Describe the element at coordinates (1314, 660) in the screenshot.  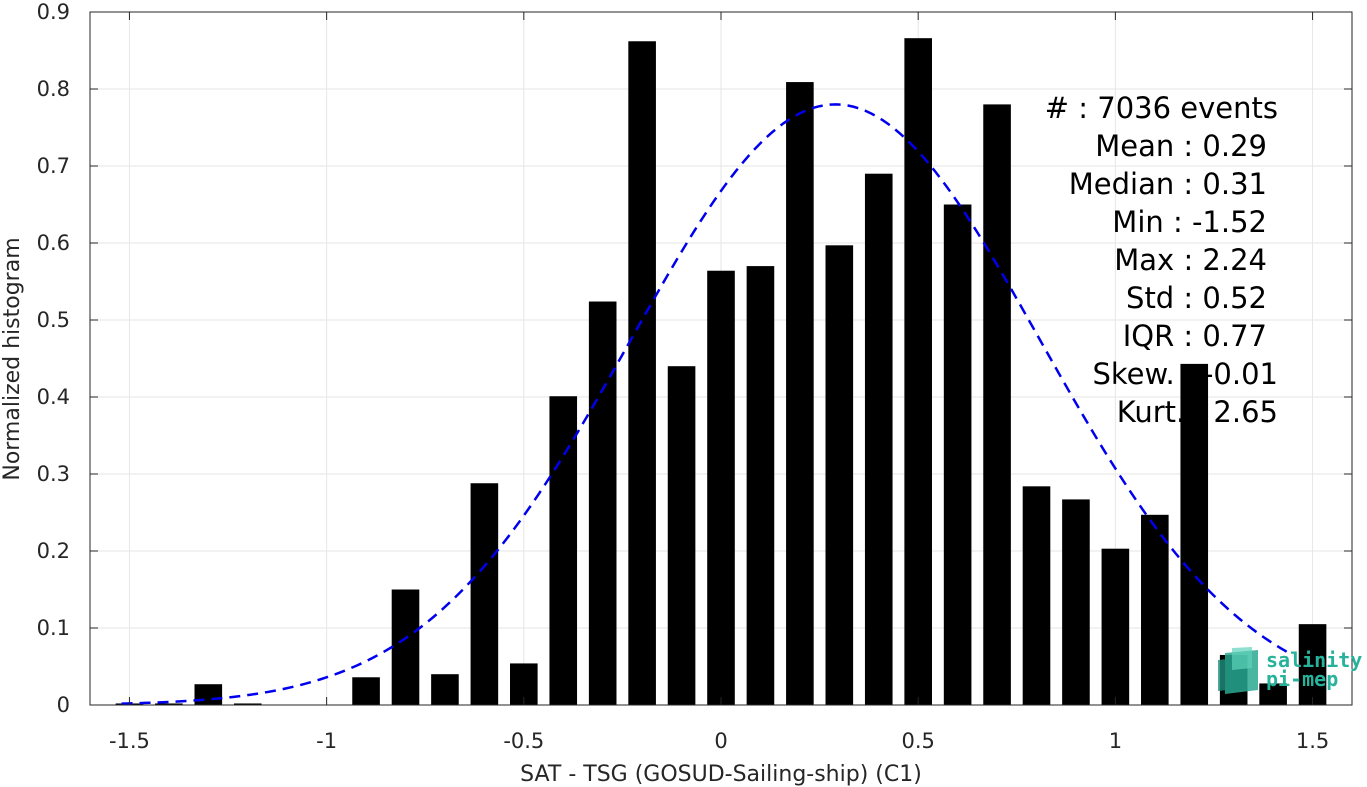
I see `logo-line1: salinity` at that location.